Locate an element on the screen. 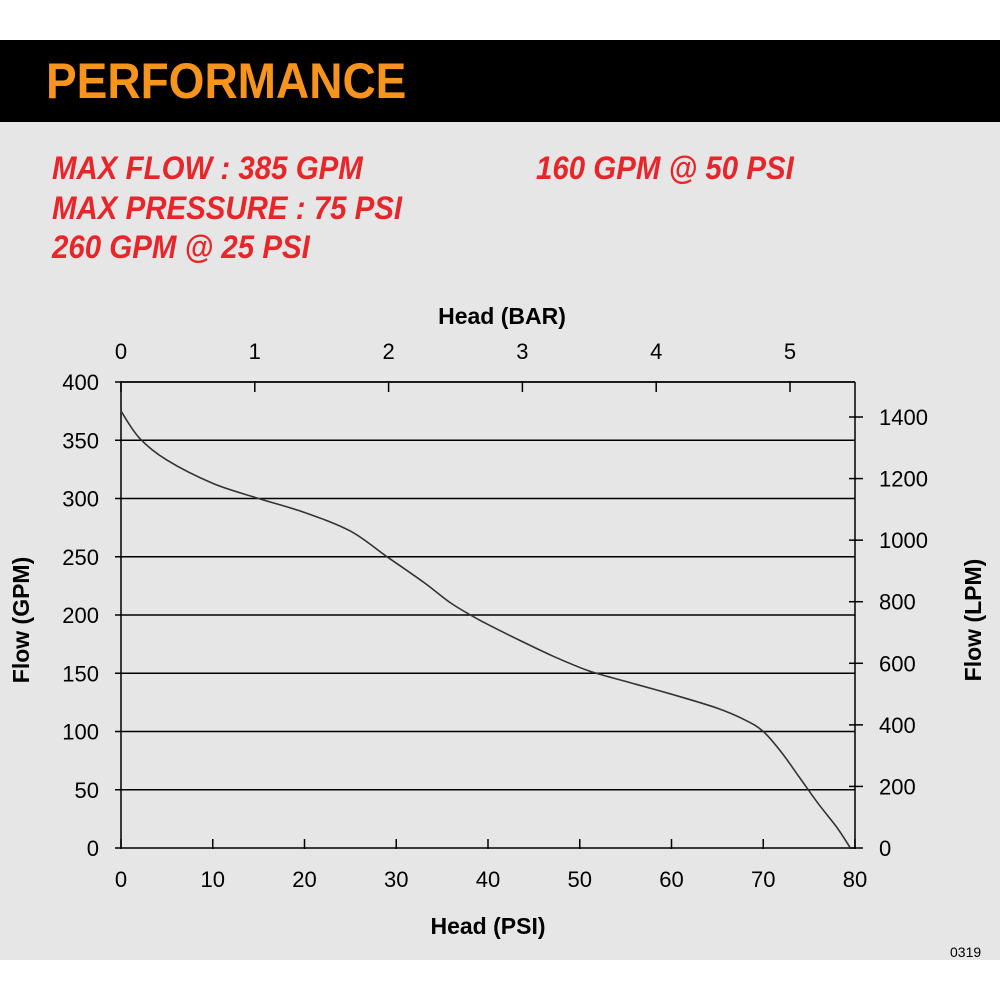 Image resolution: width=1000 pixels, height=1000 pixels. x-tick-label-80: 80 is located at coordinates (855, 879).